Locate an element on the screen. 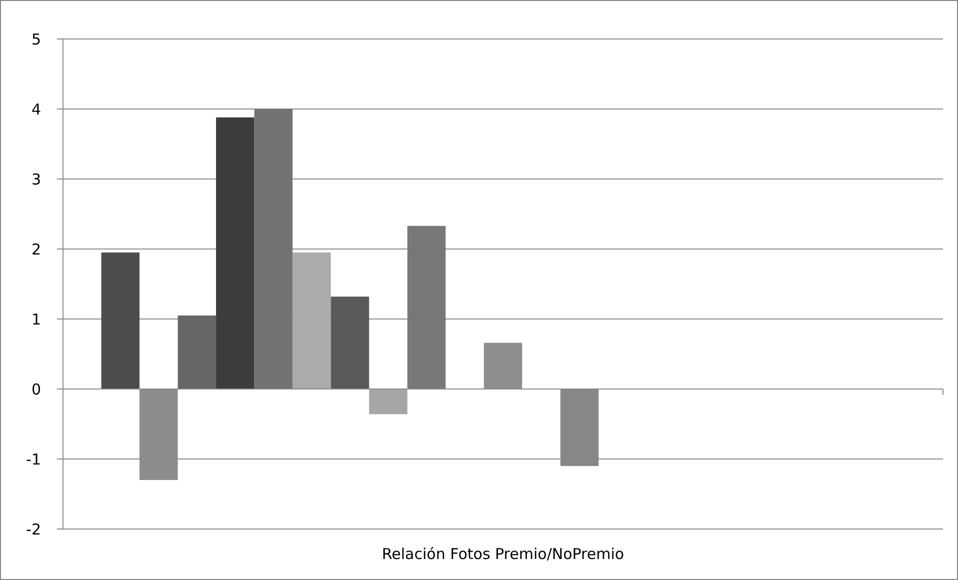  y-tick-label: 2 is located at coordinates (36, 249).